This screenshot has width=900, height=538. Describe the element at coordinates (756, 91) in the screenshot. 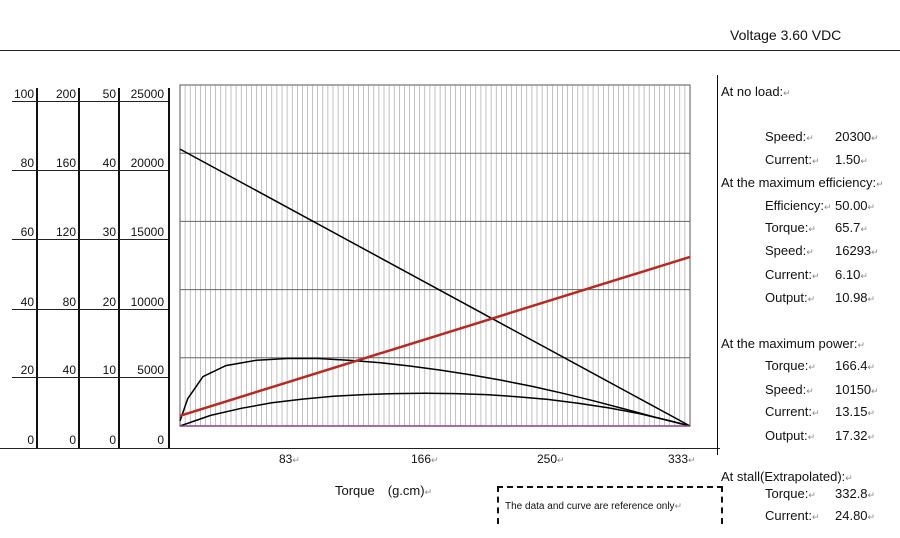

I see `spec-section-title: At no load:↵` at that location.